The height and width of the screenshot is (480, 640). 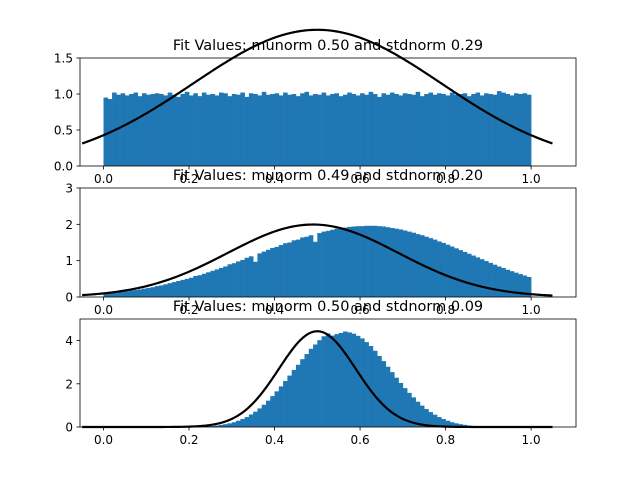 I want to click on y-tick-label: 1, so click(x=69, y=261).